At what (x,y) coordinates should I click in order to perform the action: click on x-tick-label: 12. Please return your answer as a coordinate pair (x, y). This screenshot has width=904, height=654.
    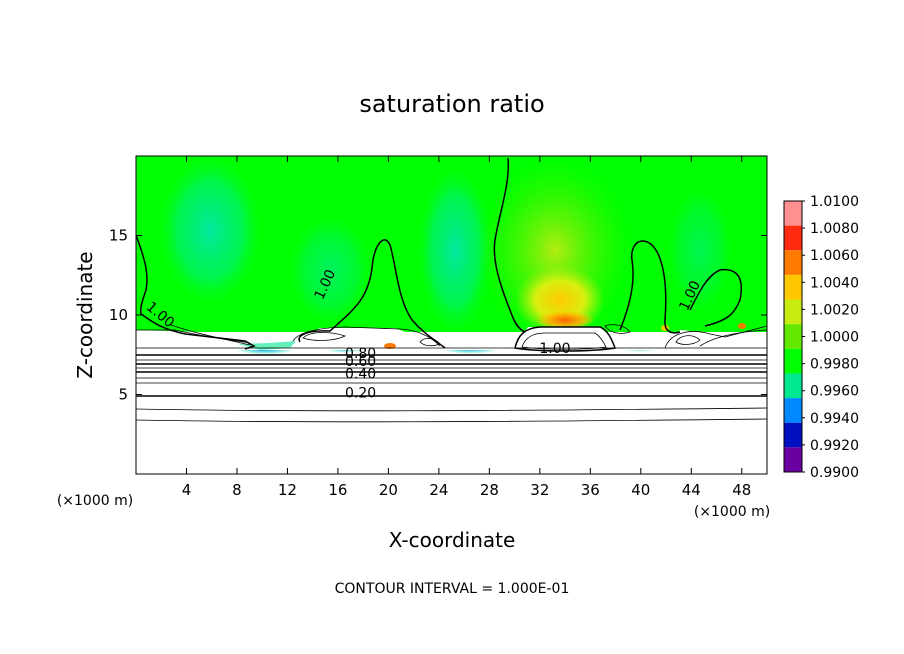
    Looking at the image, I should click on (287, 490).